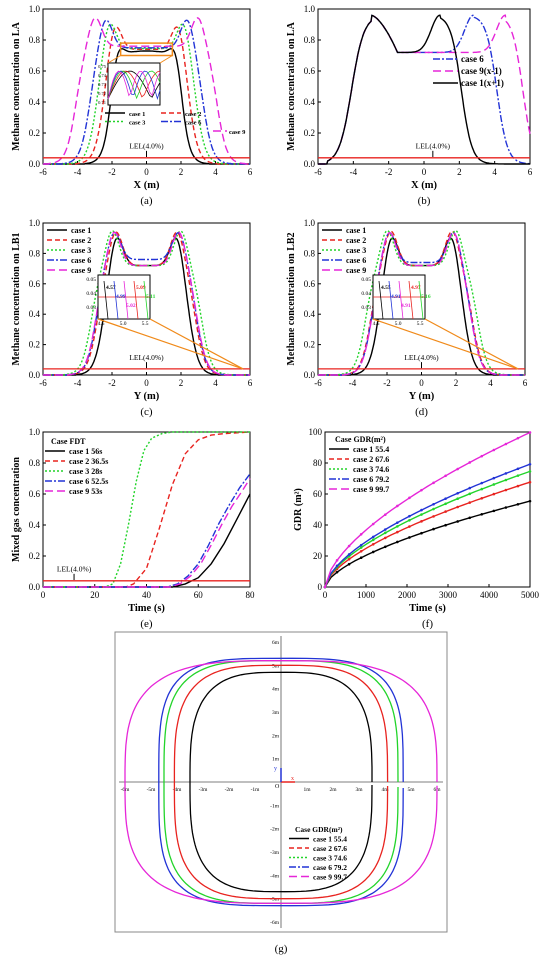 This screenshot has height=965, width=550. What do you see at coordinates (102, 102) in the screenshot?
I see `a-inset-y-tick: 0.71` at bounding box center [102, 102].